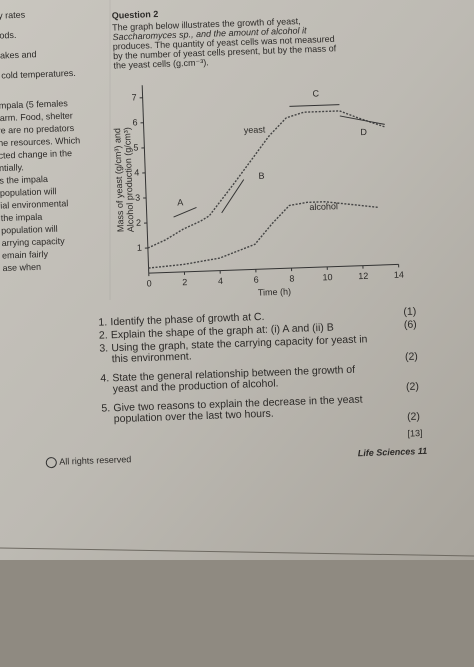 The image size is (474, 667). What do you see at coordinates (13, 15) in the screenshot?
I see `left-text: ity rates` at bounding box center [13, 15].